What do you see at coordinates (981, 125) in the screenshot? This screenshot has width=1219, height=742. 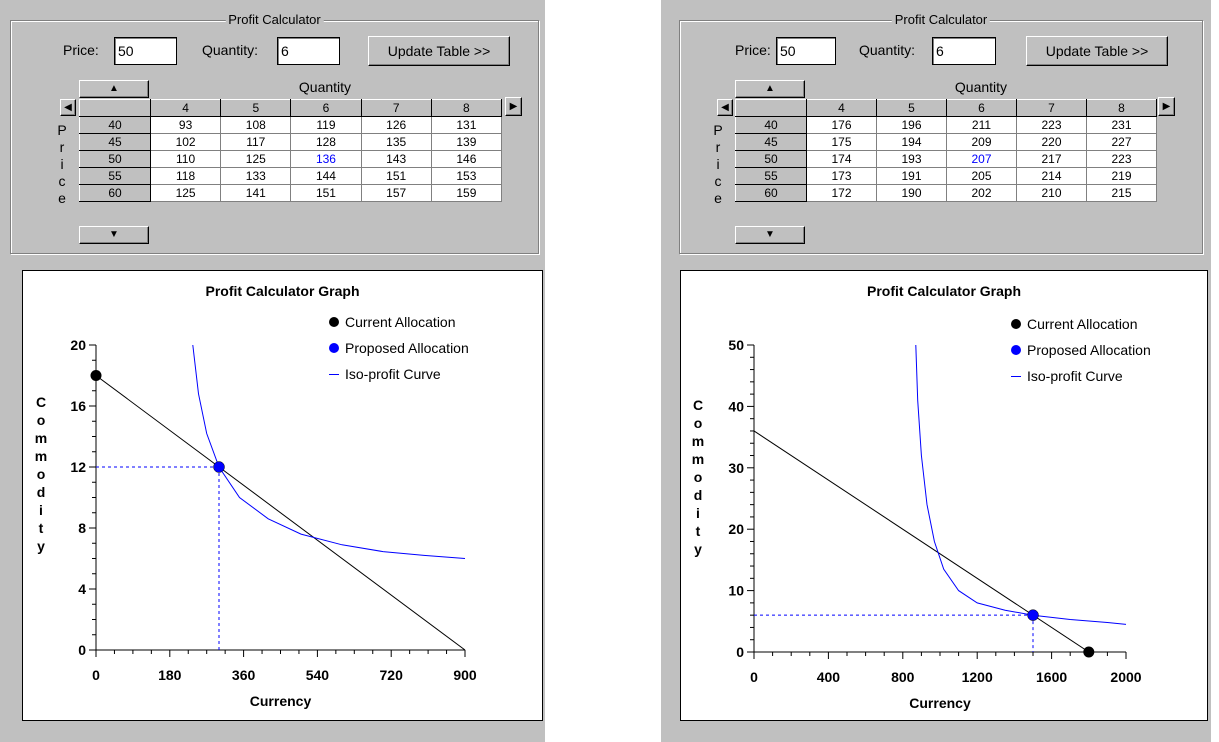 I see `table-cell: 211` at bounding box center [981, 125].